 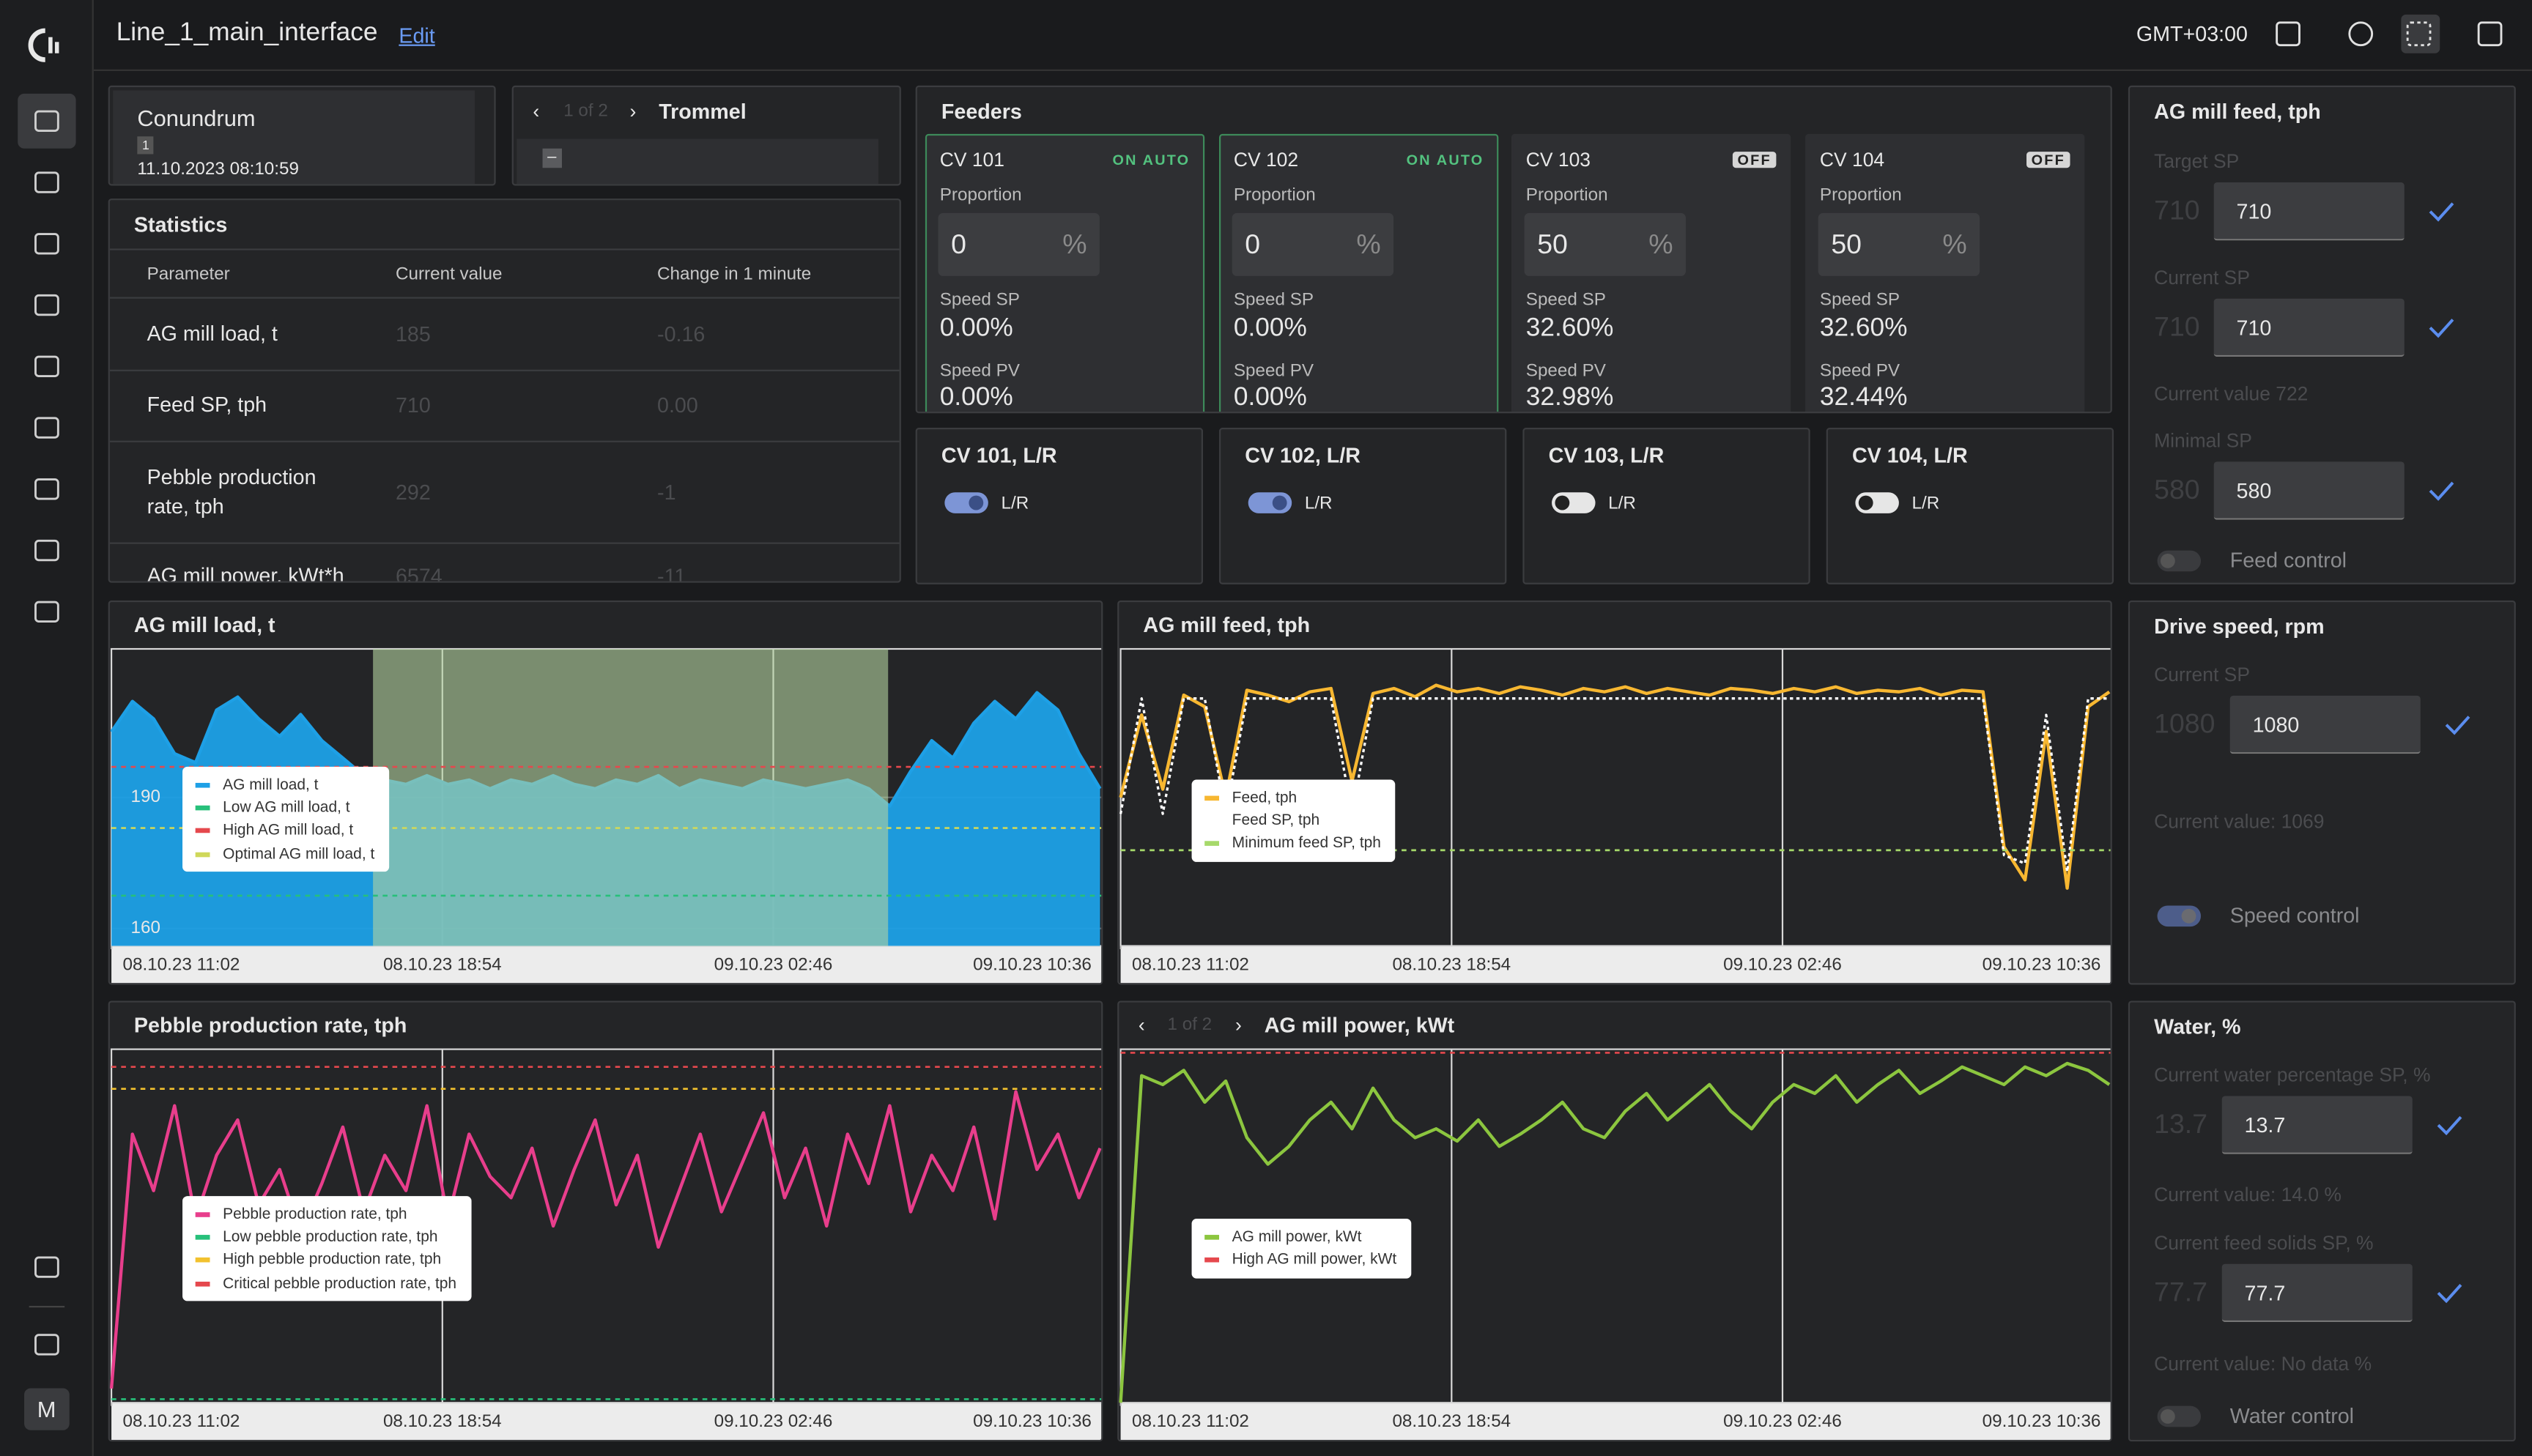 What do you see at coordinates (1362, 506) in the screenshot?
I see `switch-panel: CV 102, L/RL/R` at bounding box center [1362, 506].